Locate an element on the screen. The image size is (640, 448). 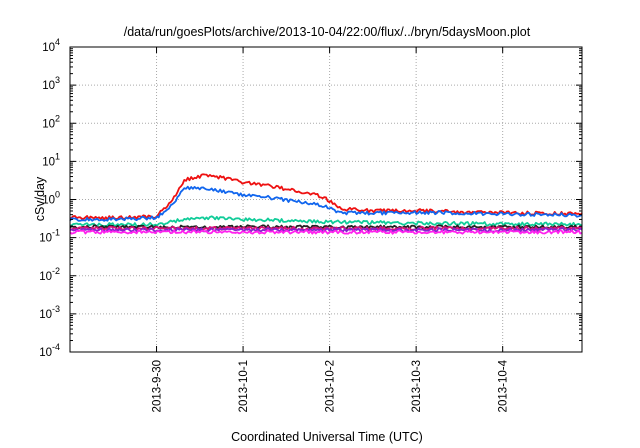
y-tick-label: 10¹ is located at coordinates (51, 159).